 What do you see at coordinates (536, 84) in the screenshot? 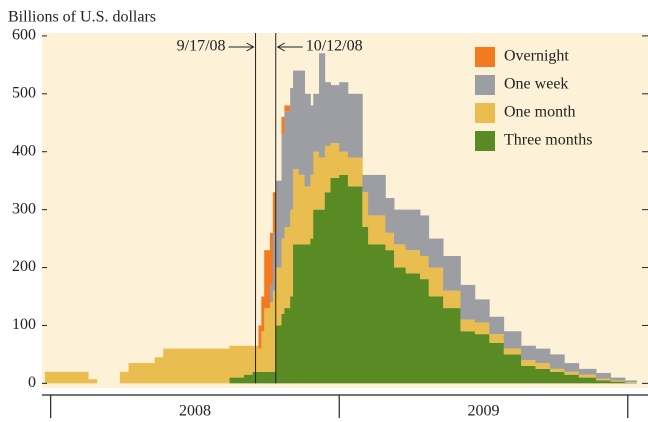
I see `legend-label: One week` at bounding box center [536, 84].